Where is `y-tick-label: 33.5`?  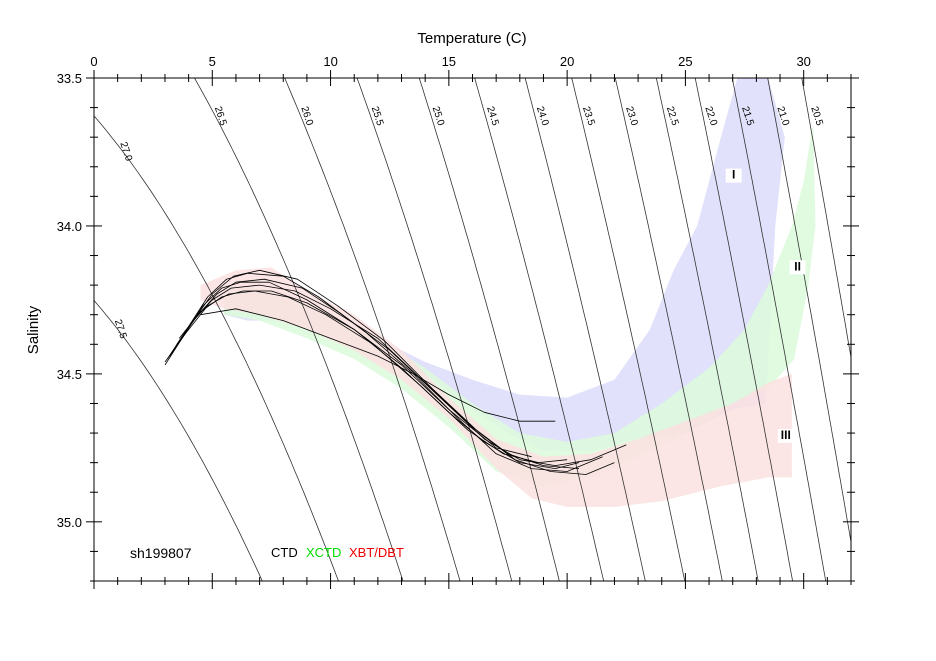 y-tick-label: 33.5 is located at coordinates (69, 78).